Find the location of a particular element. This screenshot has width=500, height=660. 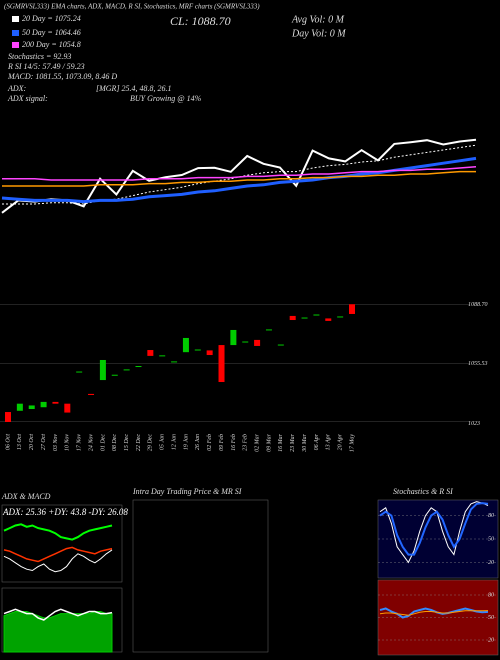

x-tick-label: 06 Oct is located at coordinates (8, 442).